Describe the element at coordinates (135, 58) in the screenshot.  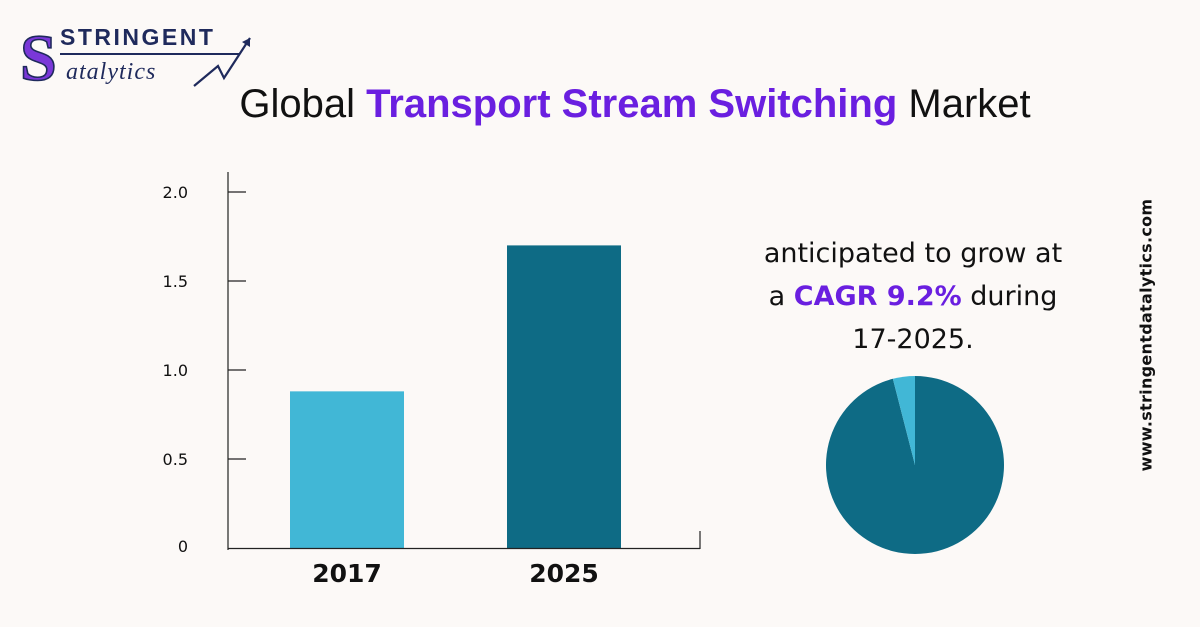
I see `logo-mark: S STRINGENT atalytics` at that location.